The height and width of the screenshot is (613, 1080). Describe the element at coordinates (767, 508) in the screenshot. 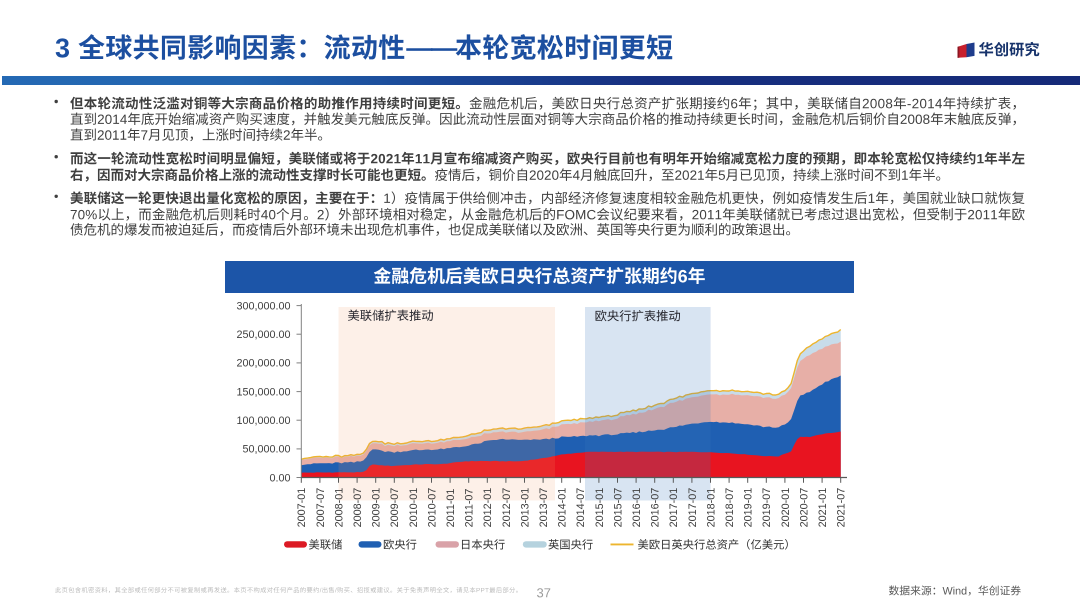

I see `svg-text: 2019-07` at that location.